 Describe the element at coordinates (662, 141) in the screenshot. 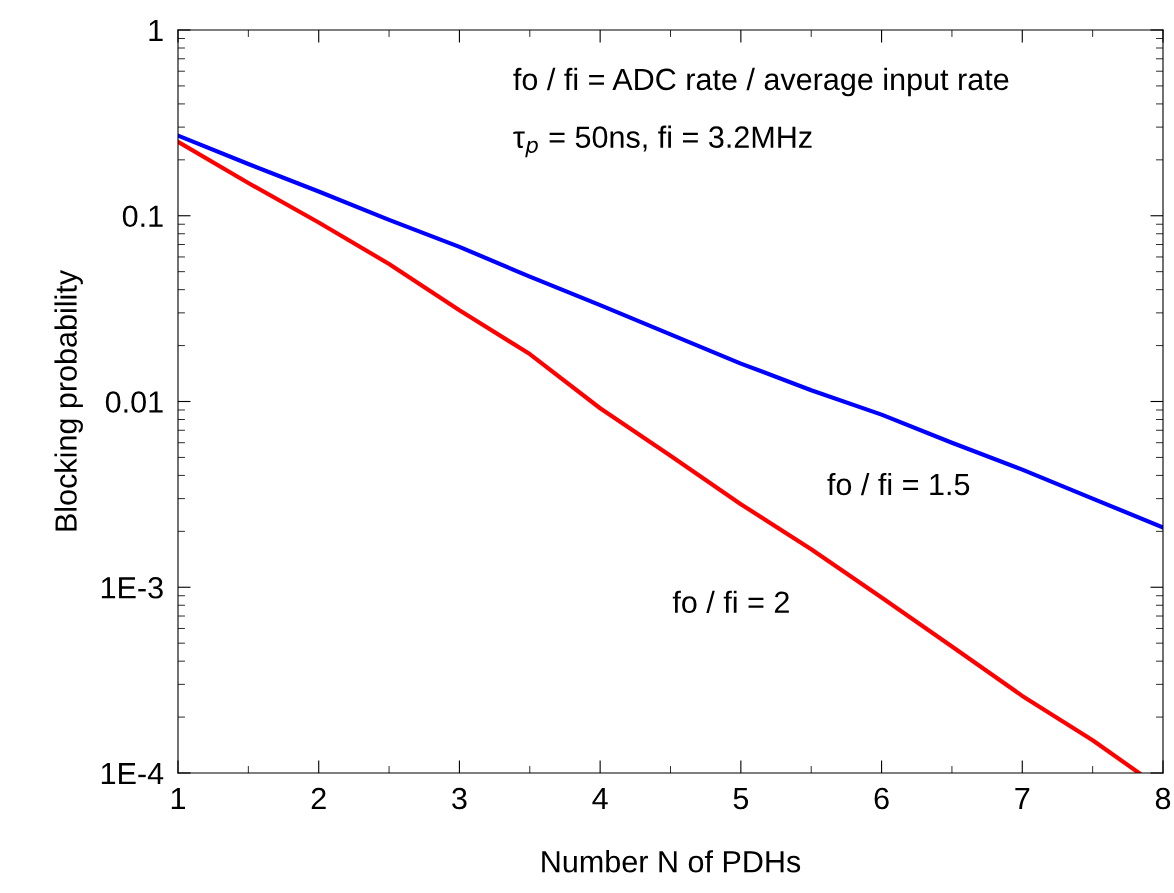

I see `annotation: τ$_{p}$ = 50ns, fi = 3.2MHz` at that location.